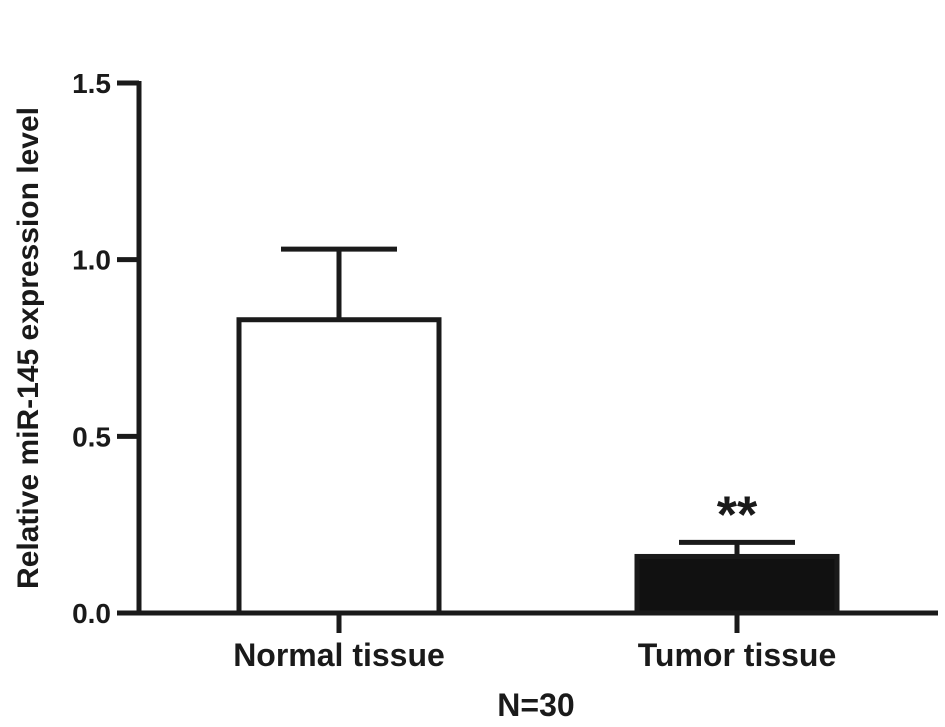  I want to click on significance-marker: **, so click(737, 515).